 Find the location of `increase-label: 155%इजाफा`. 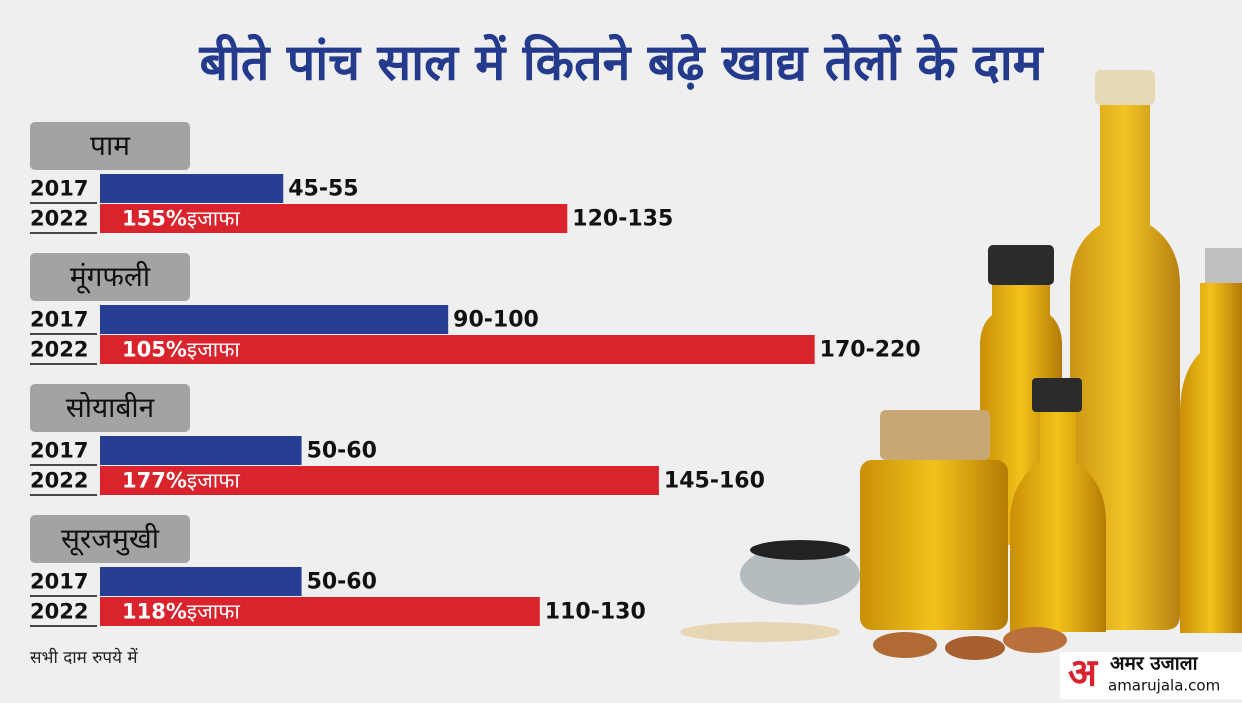

increase-label: 155%इजाफा is located at coordinates (181, 219).